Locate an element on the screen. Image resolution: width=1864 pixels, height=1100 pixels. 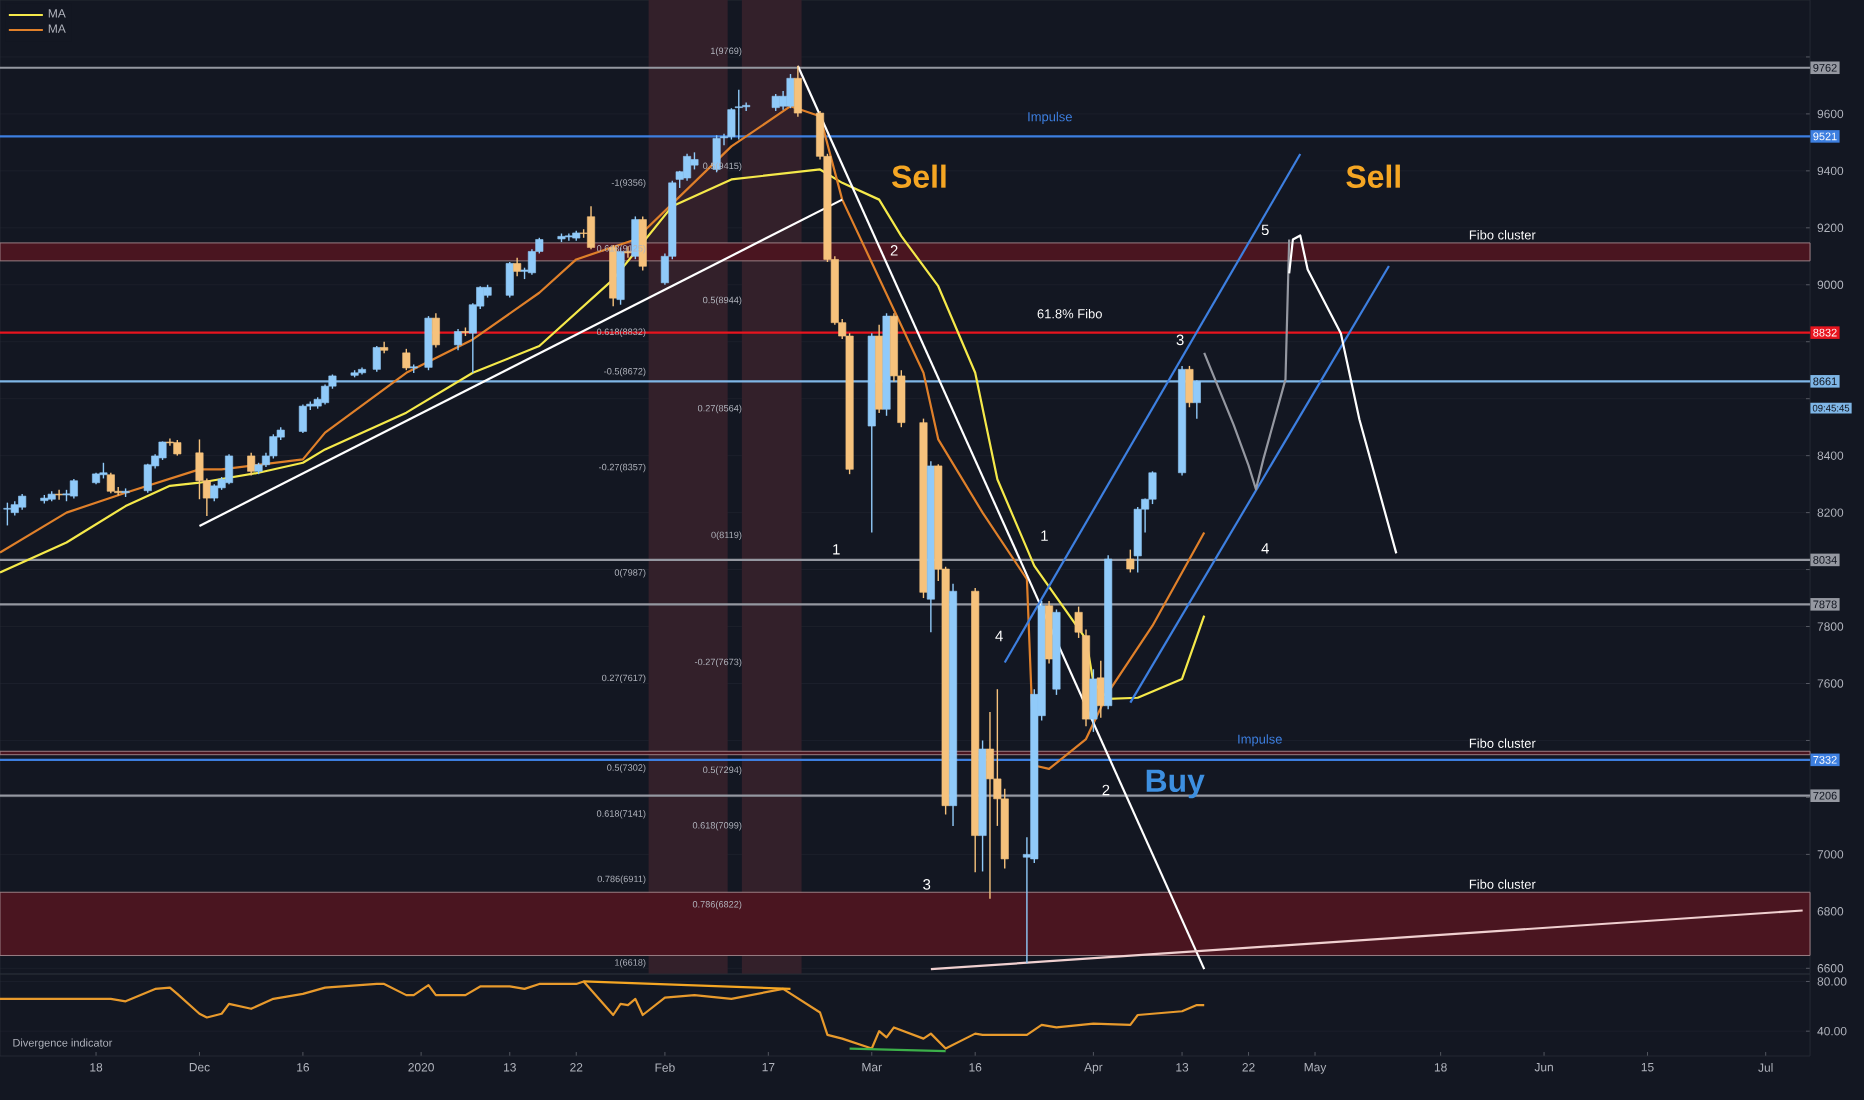
annotation: Buy is located at coordinates (1175, 784).